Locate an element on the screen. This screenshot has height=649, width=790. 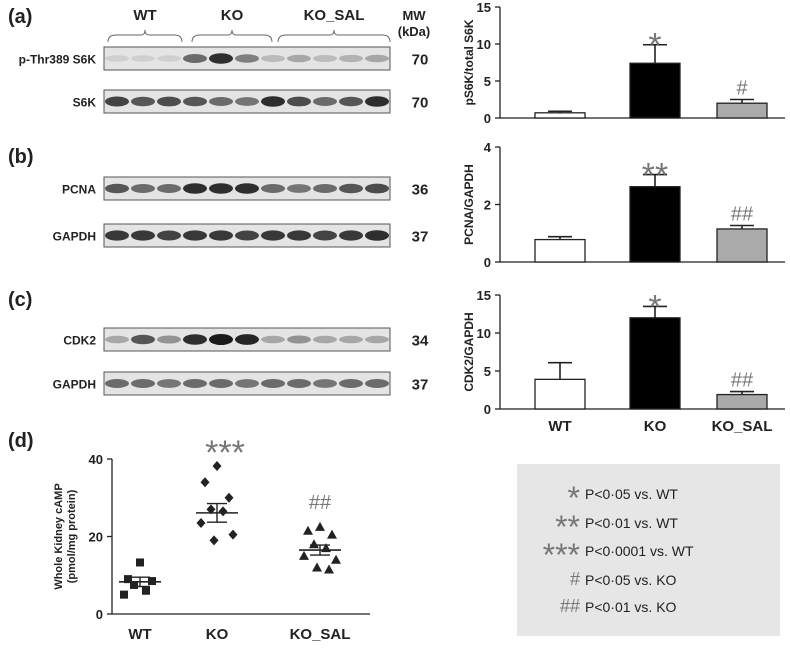
blot-label: PCNA is located at coordinates (79, 190).